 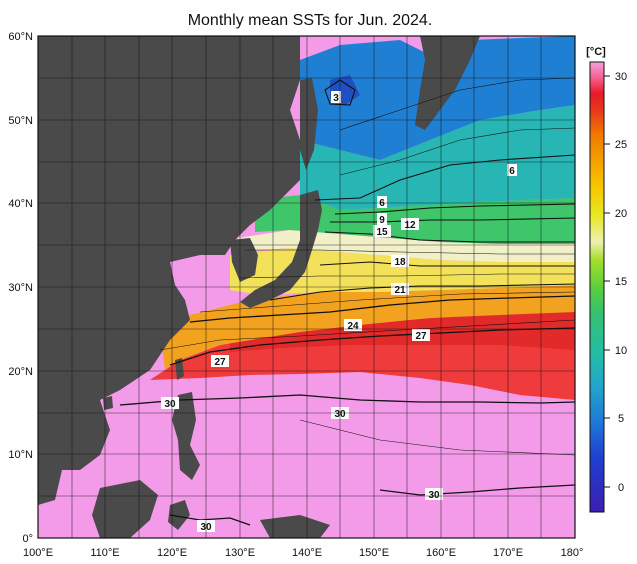 What do you see at coordinates (125, 509) in the screenshot?
I see `land-borneo` at bounding box center [125, 509].